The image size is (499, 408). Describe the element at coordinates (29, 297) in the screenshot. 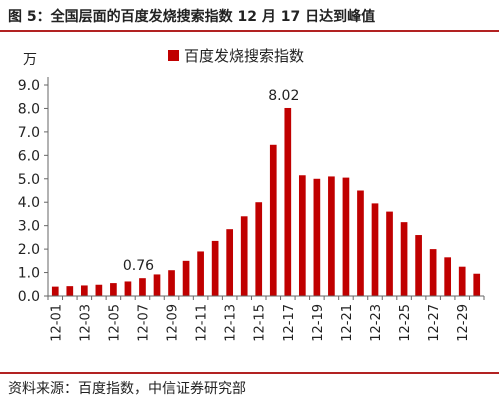

I see `y-tick-label: 0.0` at that location.